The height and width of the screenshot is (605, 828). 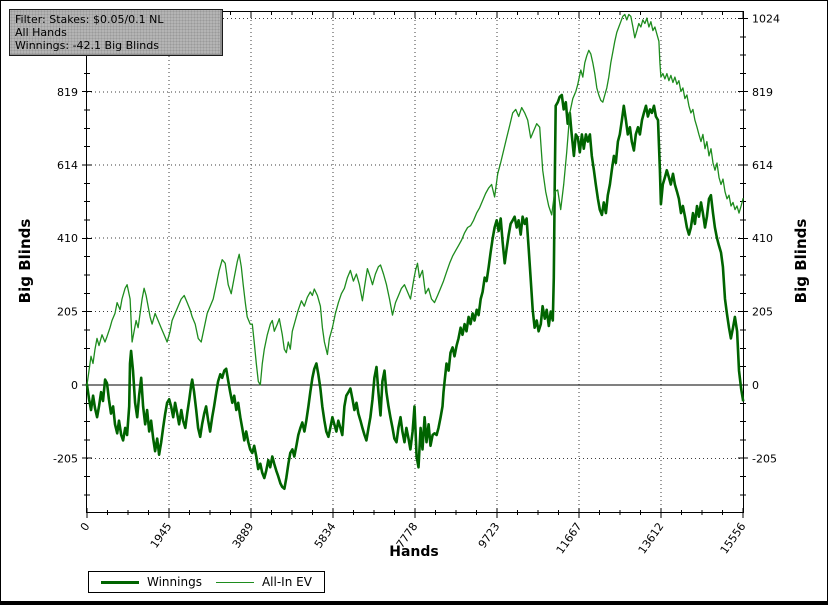 I want to click on svg-text: 1945, so click(x=161, y=535).